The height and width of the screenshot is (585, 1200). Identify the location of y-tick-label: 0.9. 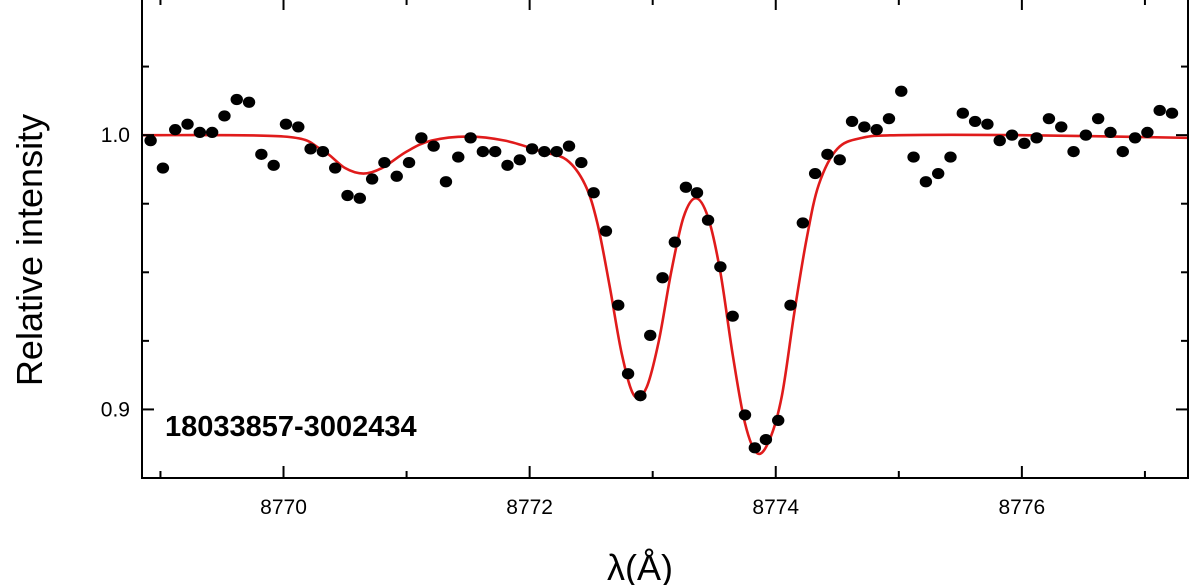
(115, 409).